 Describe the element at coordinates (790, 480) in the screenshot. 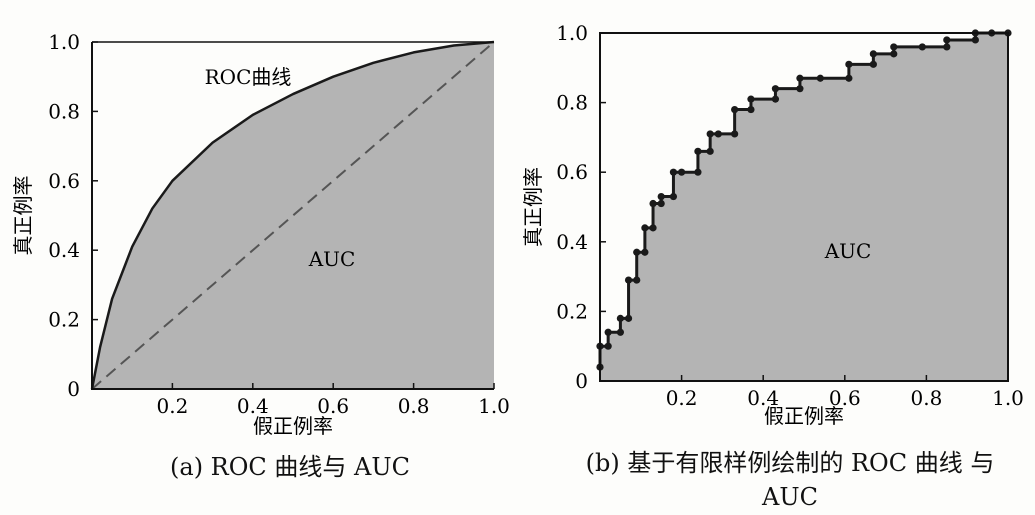

I see `chart-b-caption: (b) 基于有限样例绘制的 ROC 曲线 与 AUC` at that location.